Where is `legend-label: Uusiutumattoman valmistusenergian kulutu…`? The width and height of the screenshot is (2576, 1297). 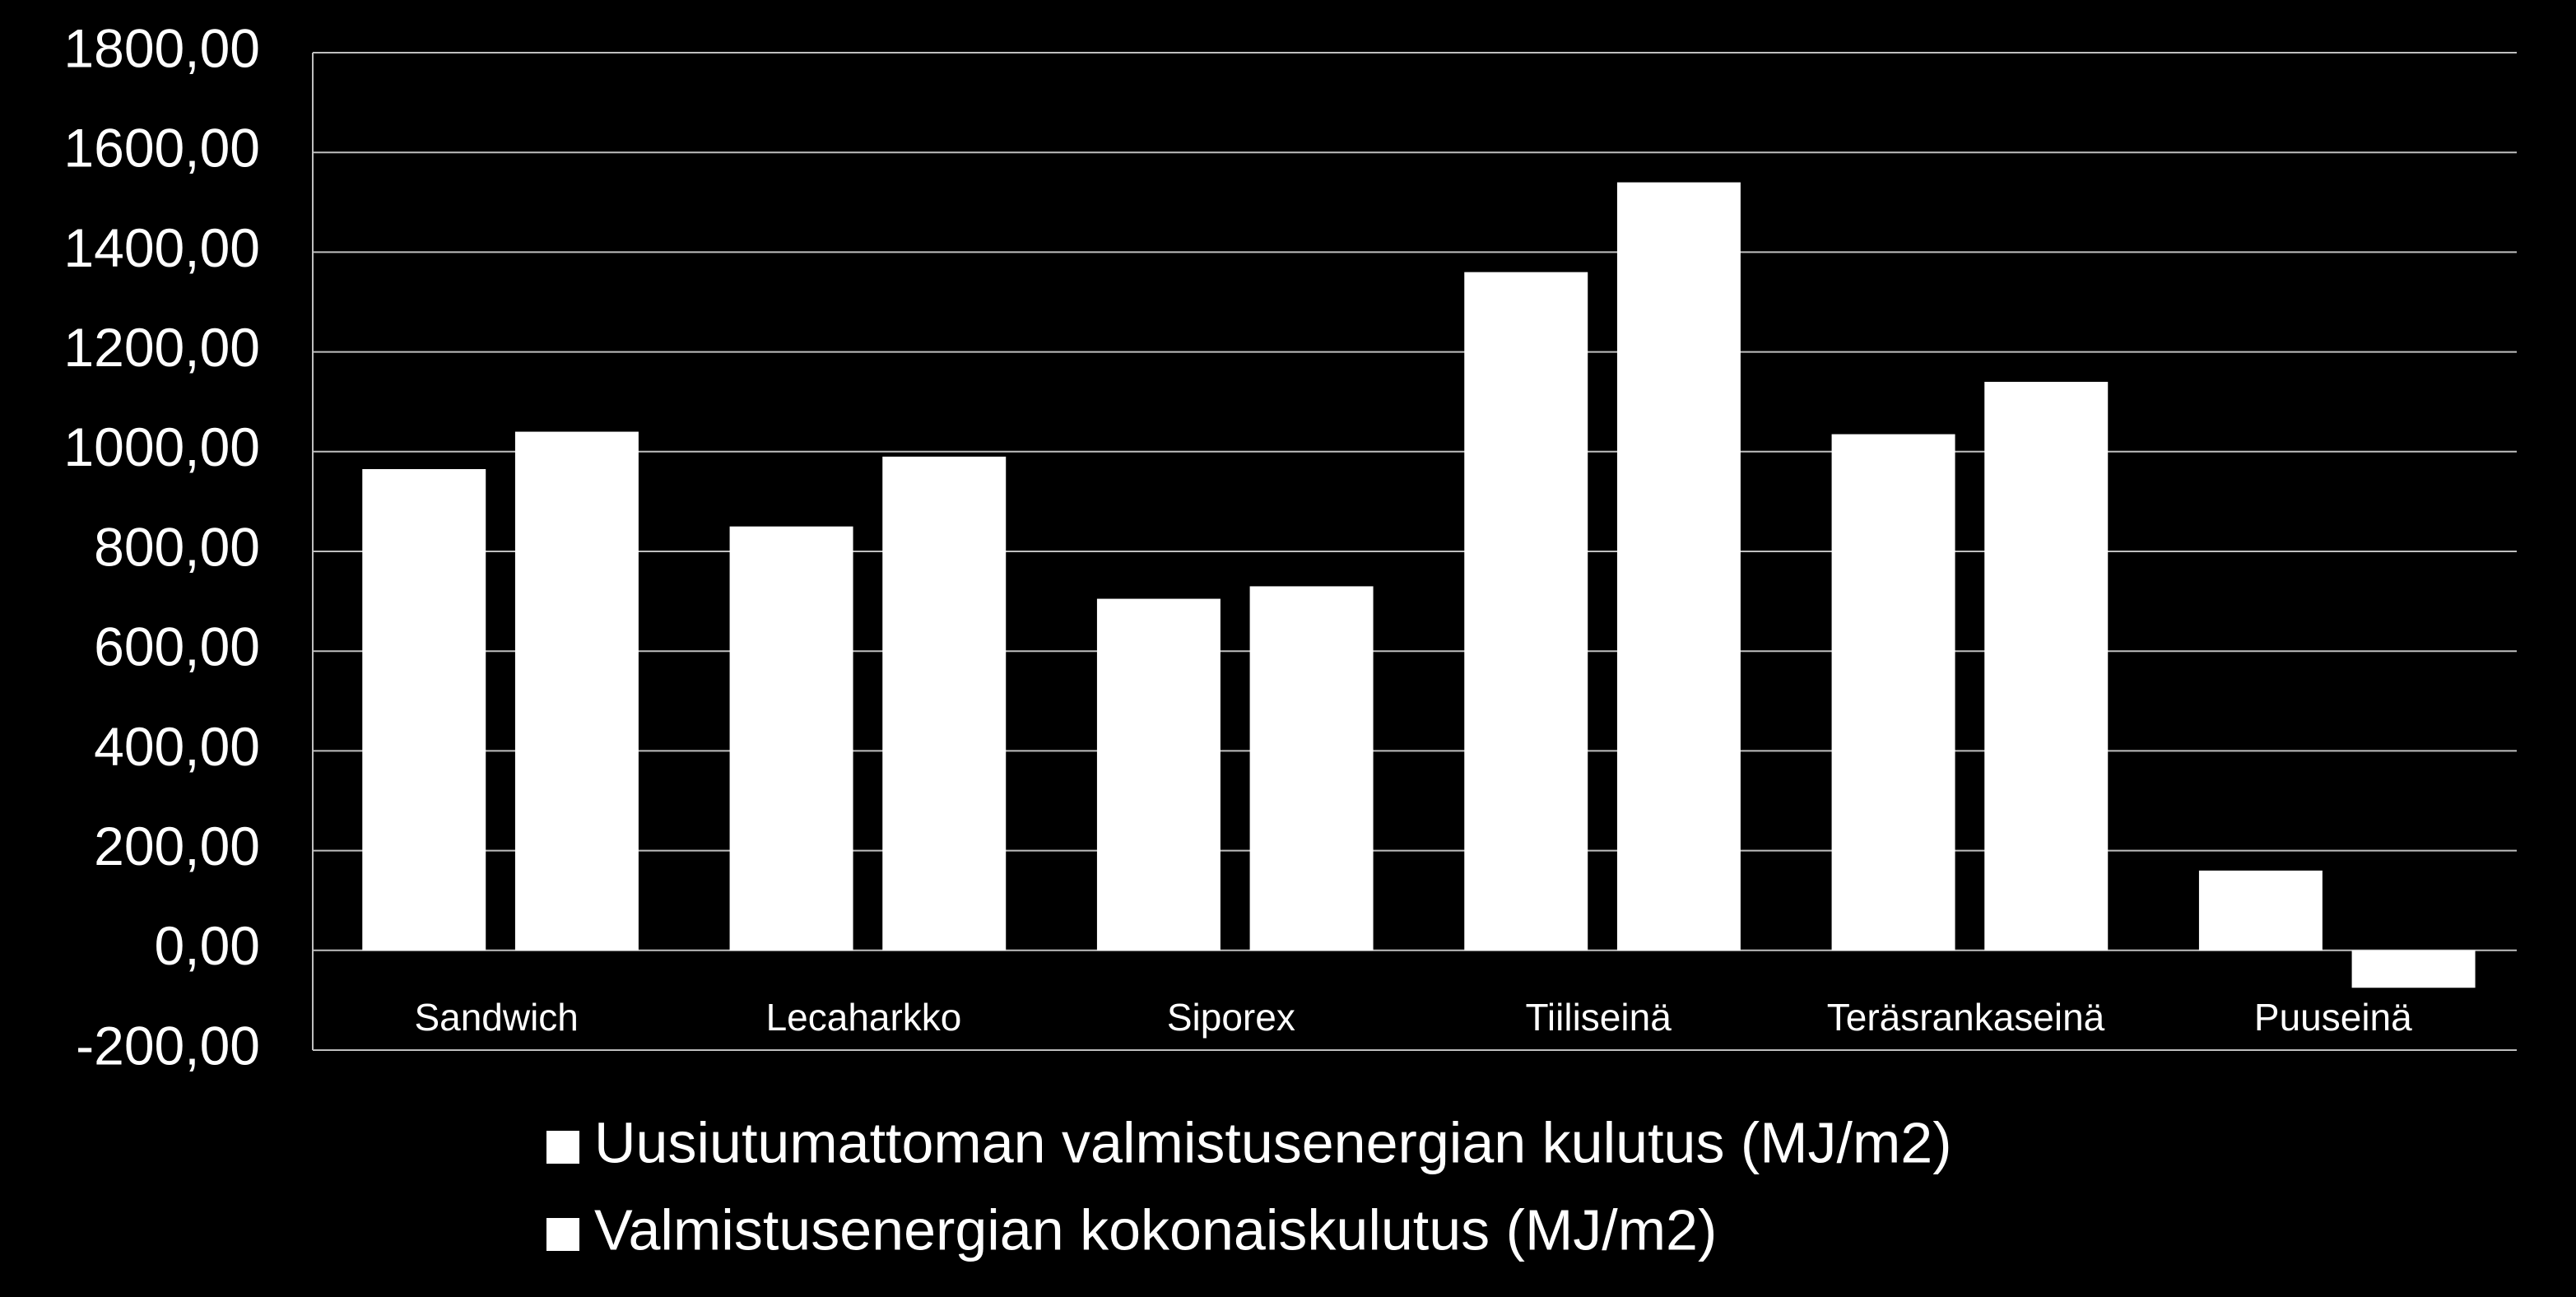 legend-label: Uusiutumattoman valmistusenergian kulutu… is located at coordinates (1273, 1142).